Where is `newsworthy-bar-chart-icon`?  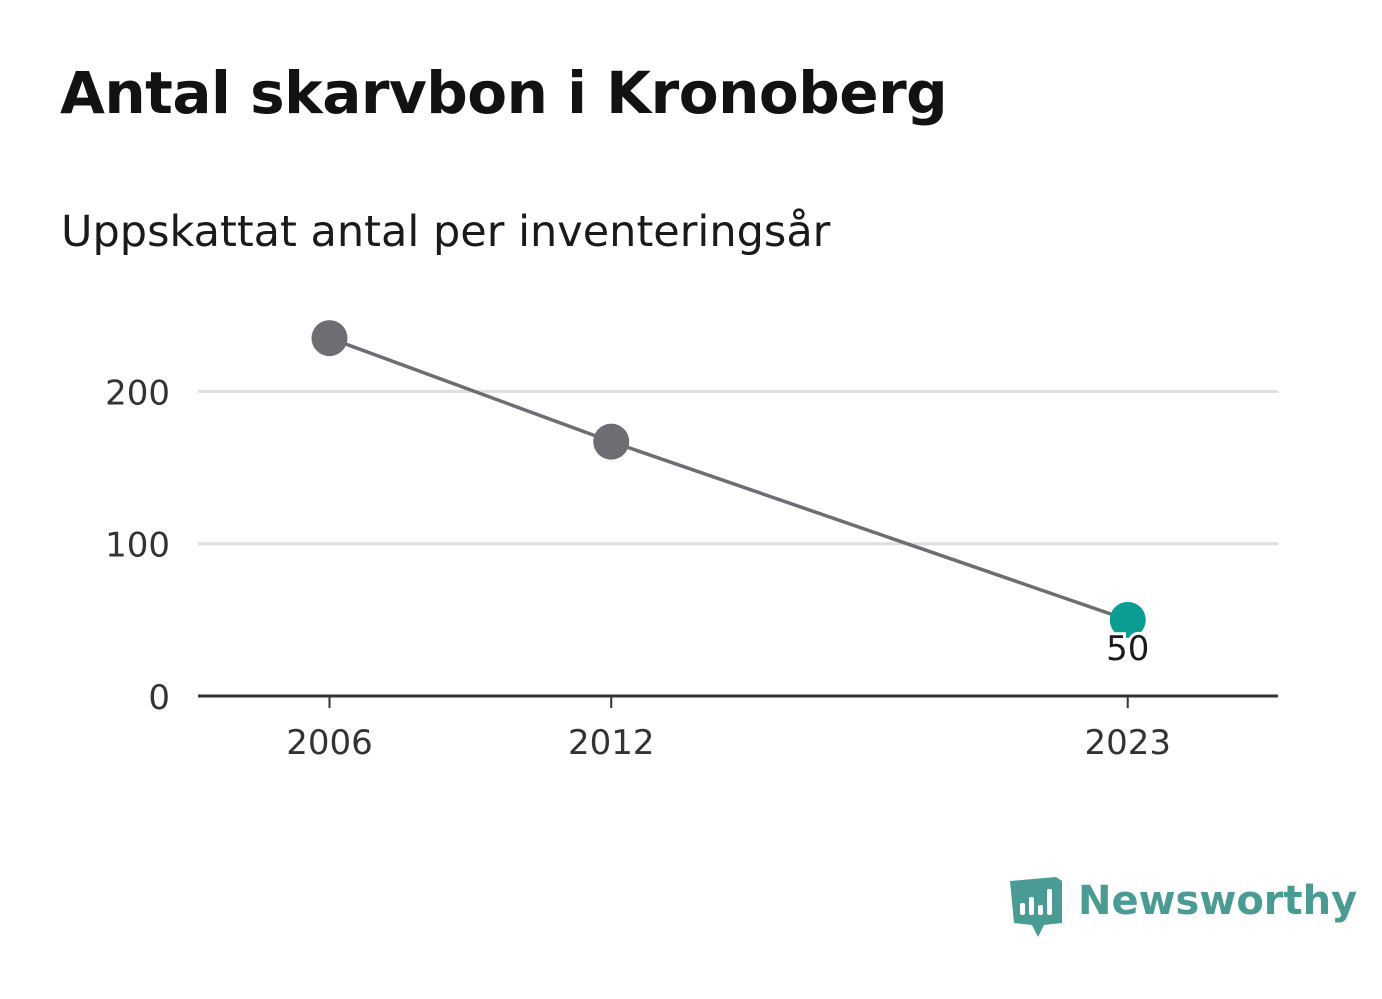 newsworthy-bar-chart-icon is located at coordinates (1036, 907).